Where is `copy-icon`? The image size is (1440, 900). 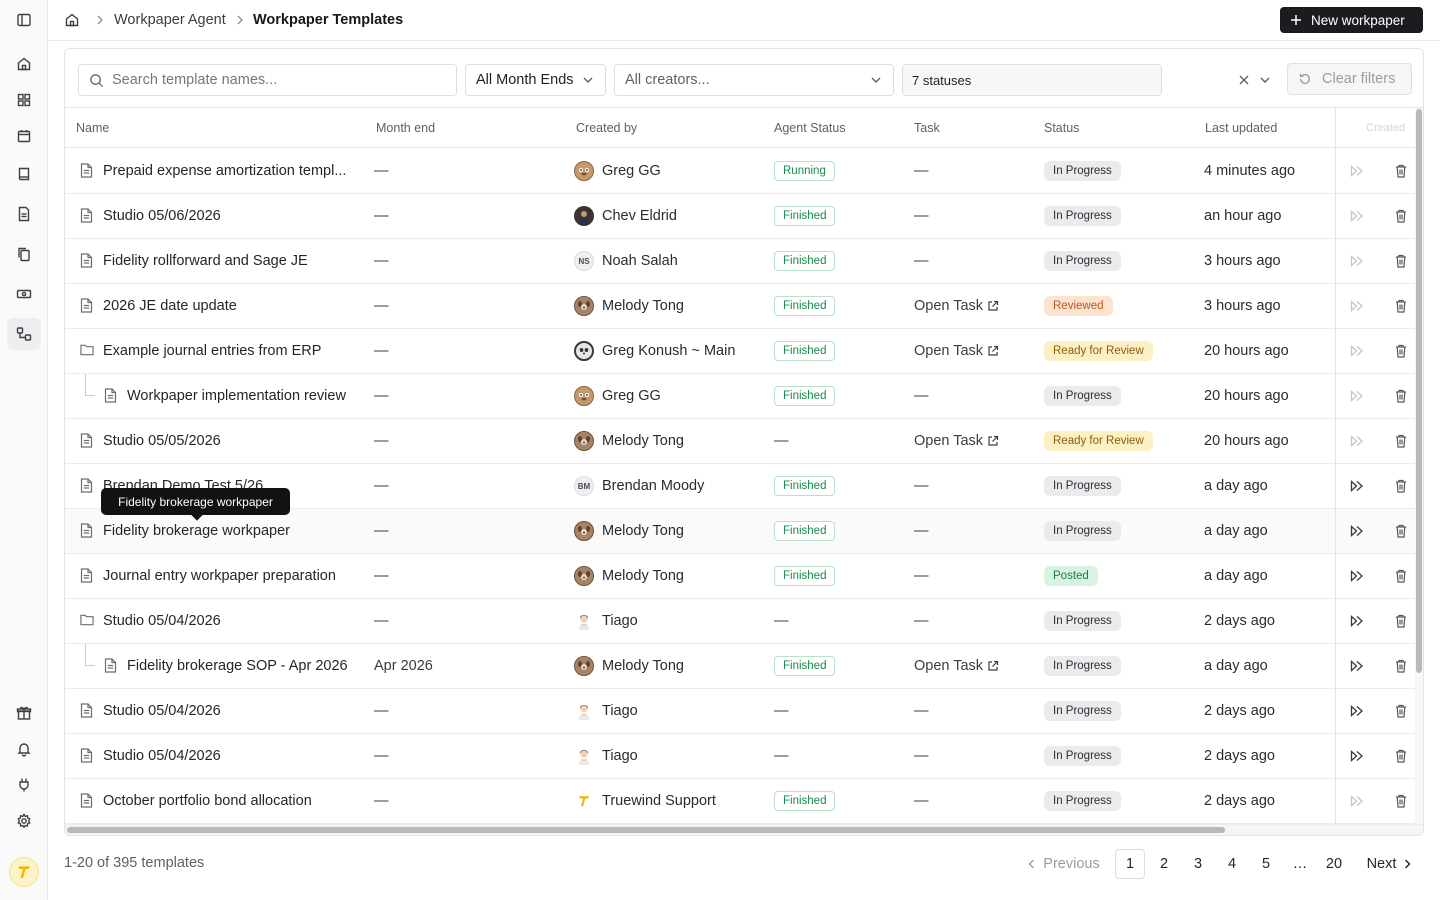
copy-icon is located at coordinates (24, 254).